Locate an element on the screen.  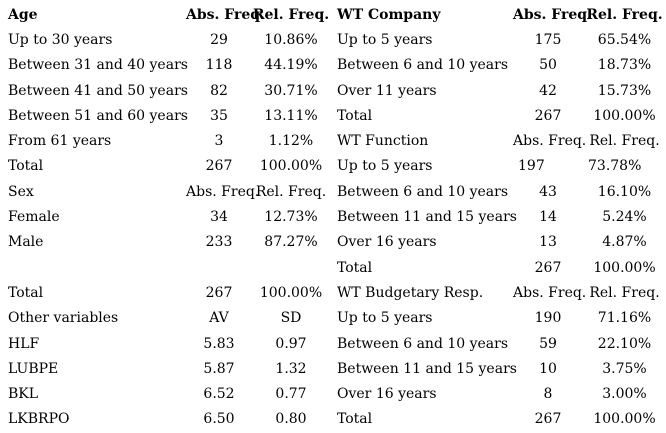
left-abs-cell: 6.52 is located at coordinates (219, 394).